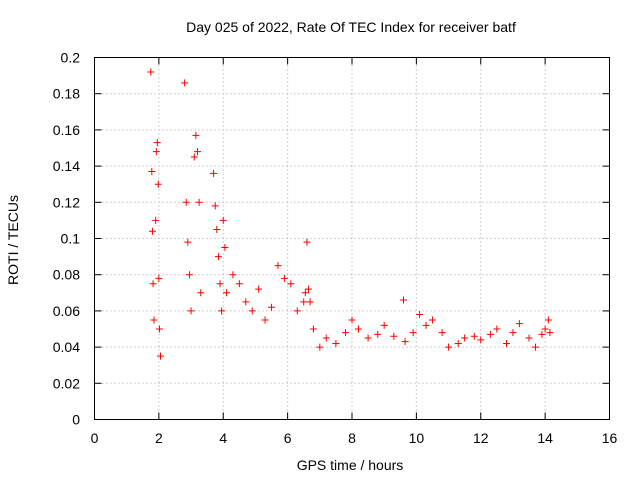 The width and height of the screenshot is (640, 480). What do you see at coordinates (76, 420) in the screenshot?
I see `y-tick-label: 0` at bounding box center [76, 420].